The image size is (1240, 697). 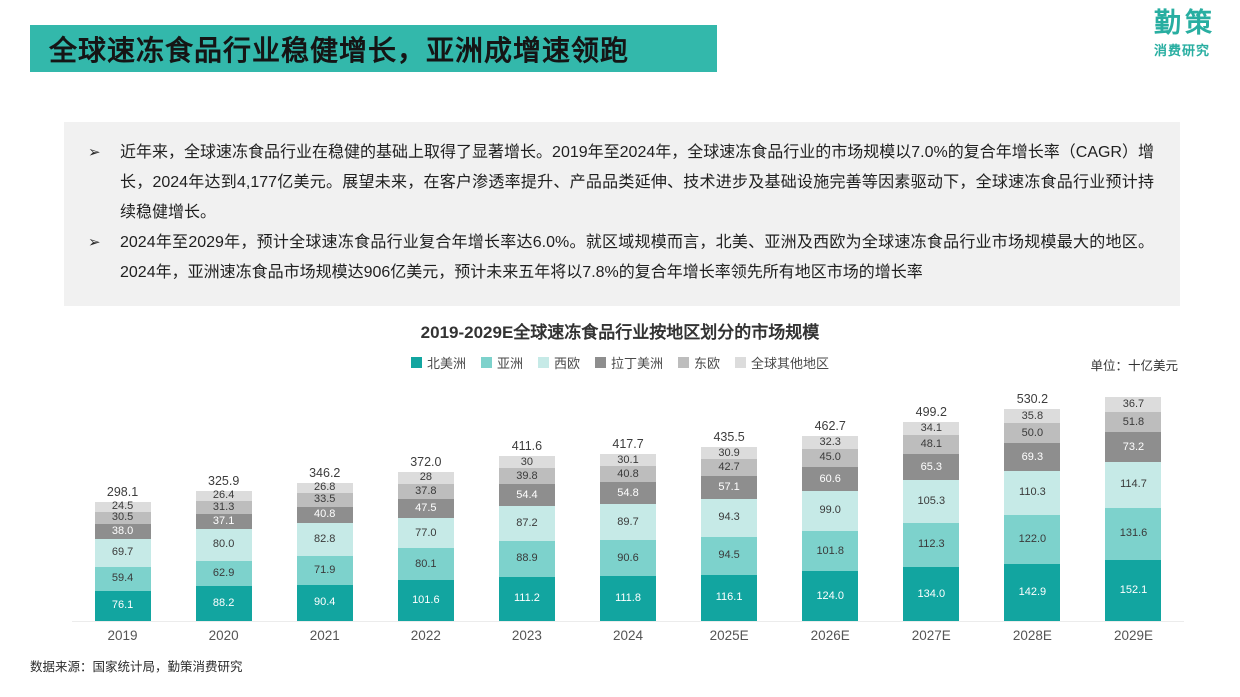 I want to click on bar-segment: 42.7, so click(x=729, y=468).